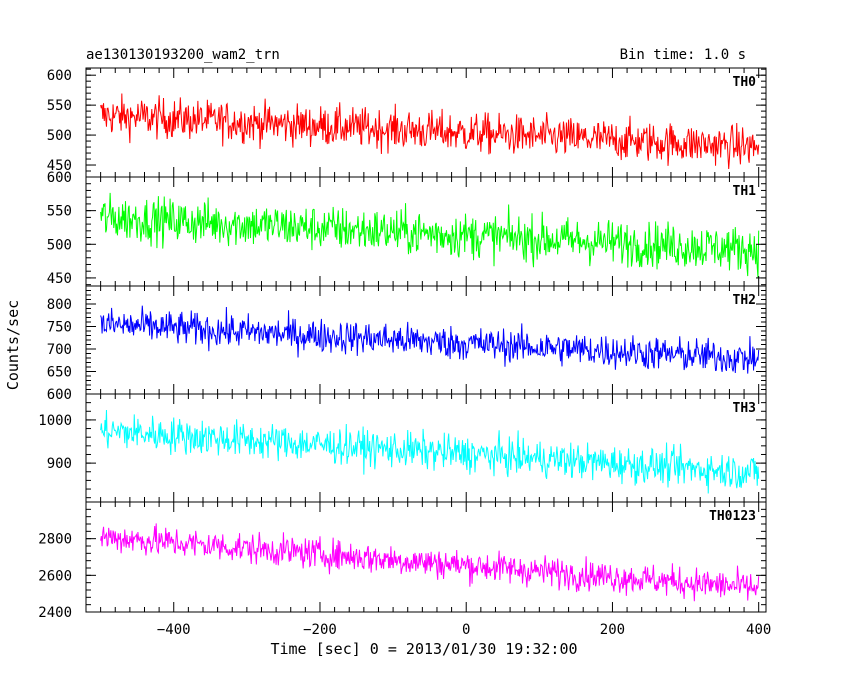 Image resolution: width=850 pixels, height=680 pixels. I want to click on y-tick-label: 900, so click(59, 464).